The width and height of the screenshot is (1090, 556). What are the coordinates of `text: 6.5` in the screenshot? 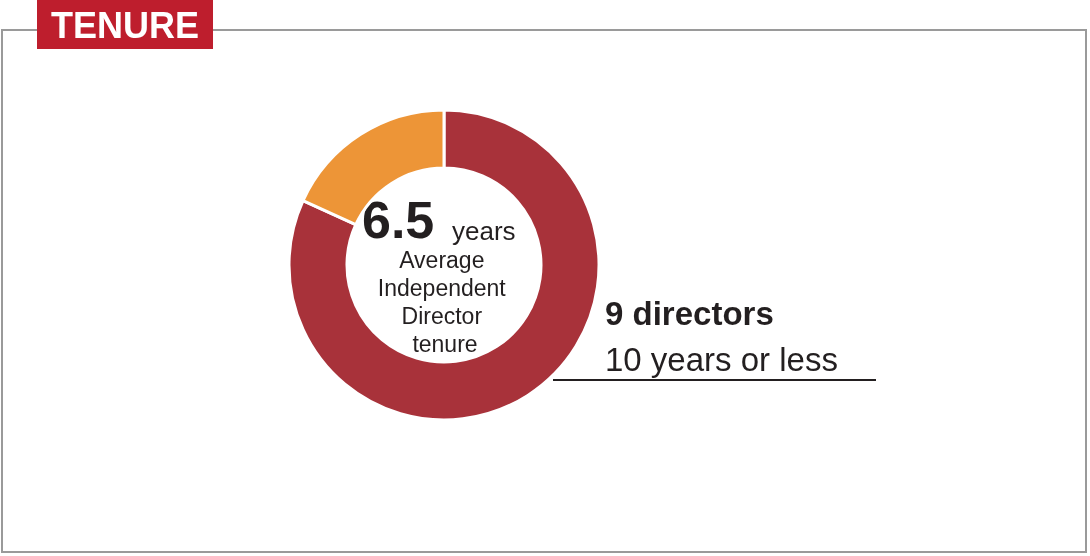 It's located at (398, 220).